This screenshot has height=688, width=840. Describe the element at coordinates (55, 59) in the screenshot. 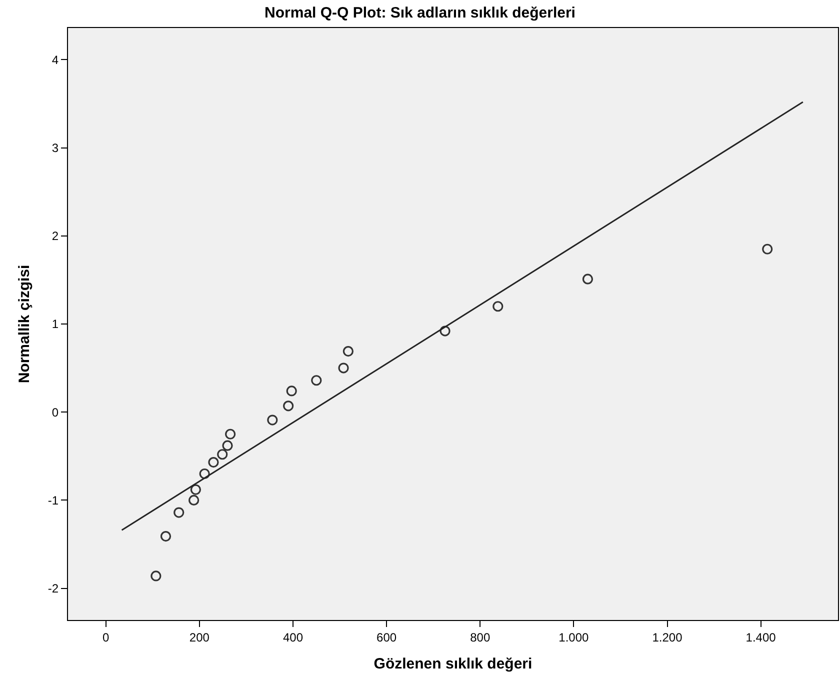

I see `y-tick-label: 4` at that location.